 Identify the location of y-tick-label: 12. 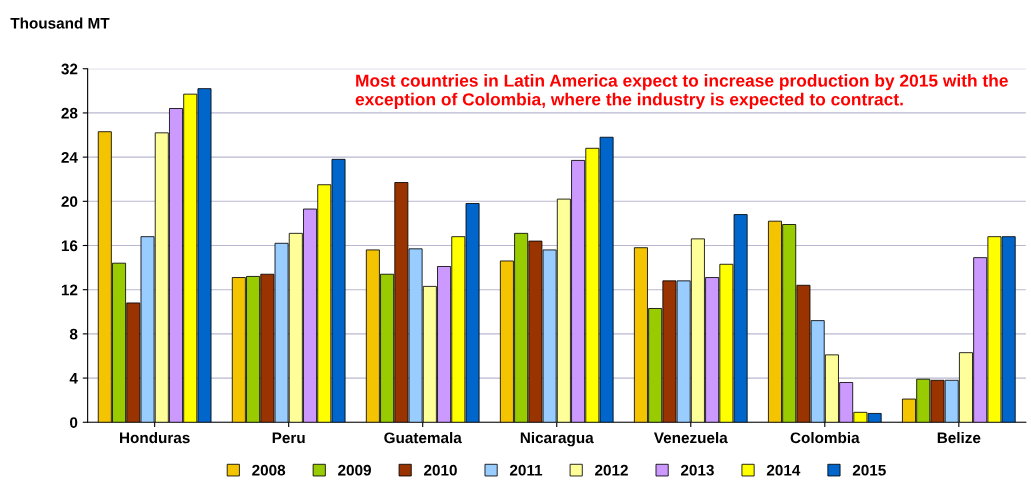
(69, 290).